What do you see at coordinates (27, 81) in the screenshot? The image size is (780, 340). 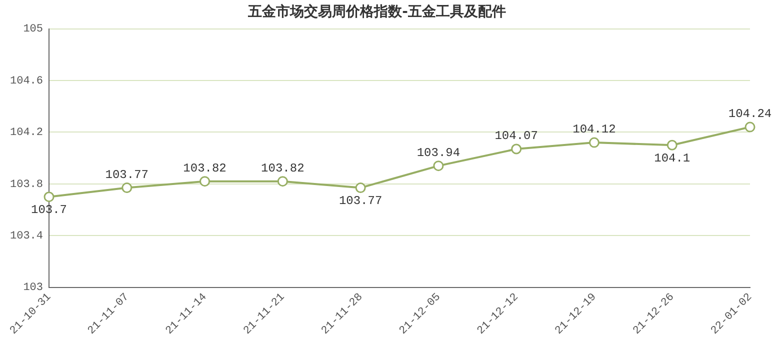 I see `y-tick-label: 104.6` at bounding box center [27, 81].